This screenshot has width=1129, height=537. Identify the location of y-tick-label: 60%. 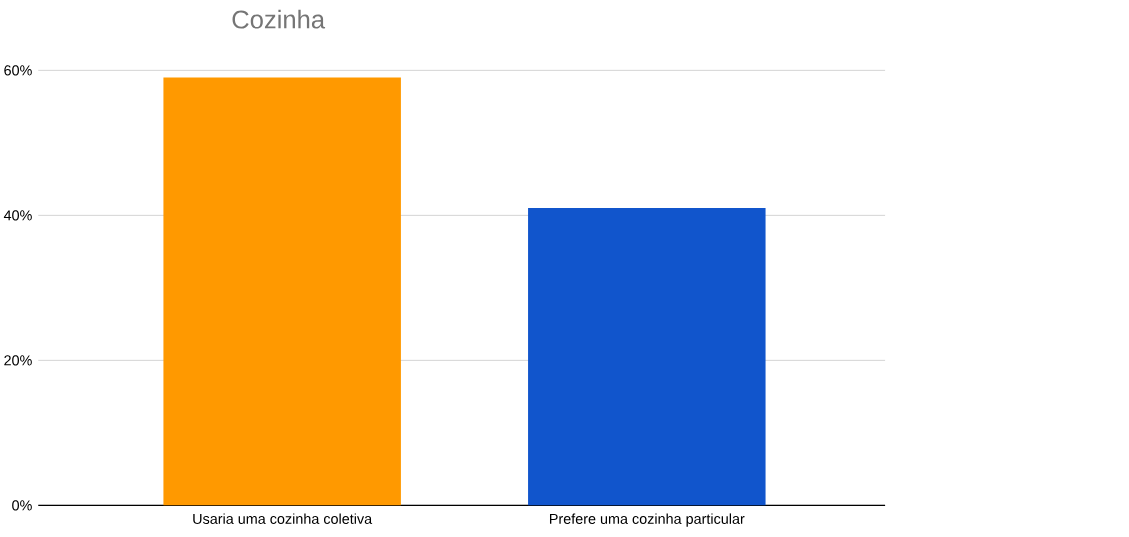
(18, 70).